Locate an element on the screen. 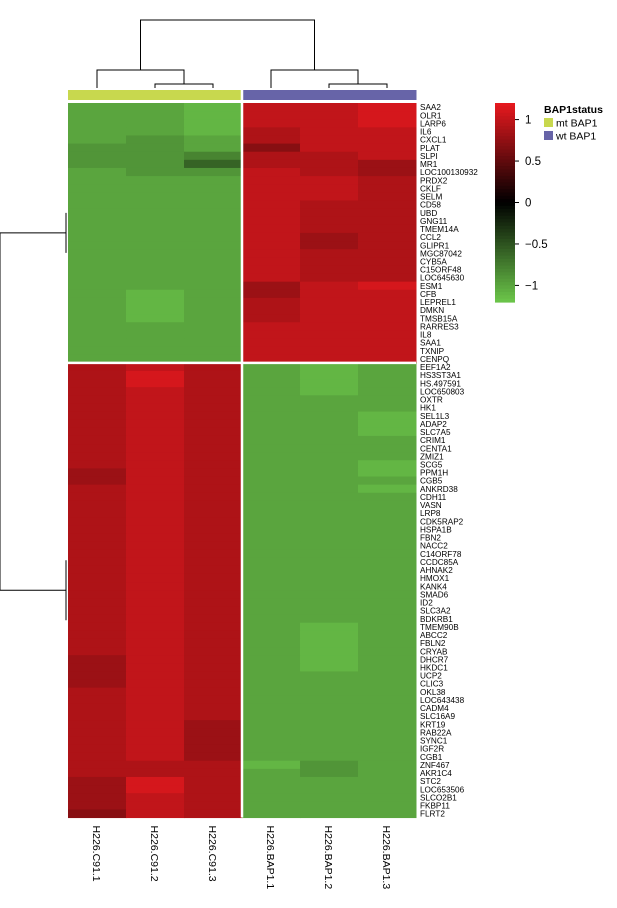 Image resolution: width=617 pixels, height=908 pixels. row-label: CGB5 is located at coordinates (431, 481).